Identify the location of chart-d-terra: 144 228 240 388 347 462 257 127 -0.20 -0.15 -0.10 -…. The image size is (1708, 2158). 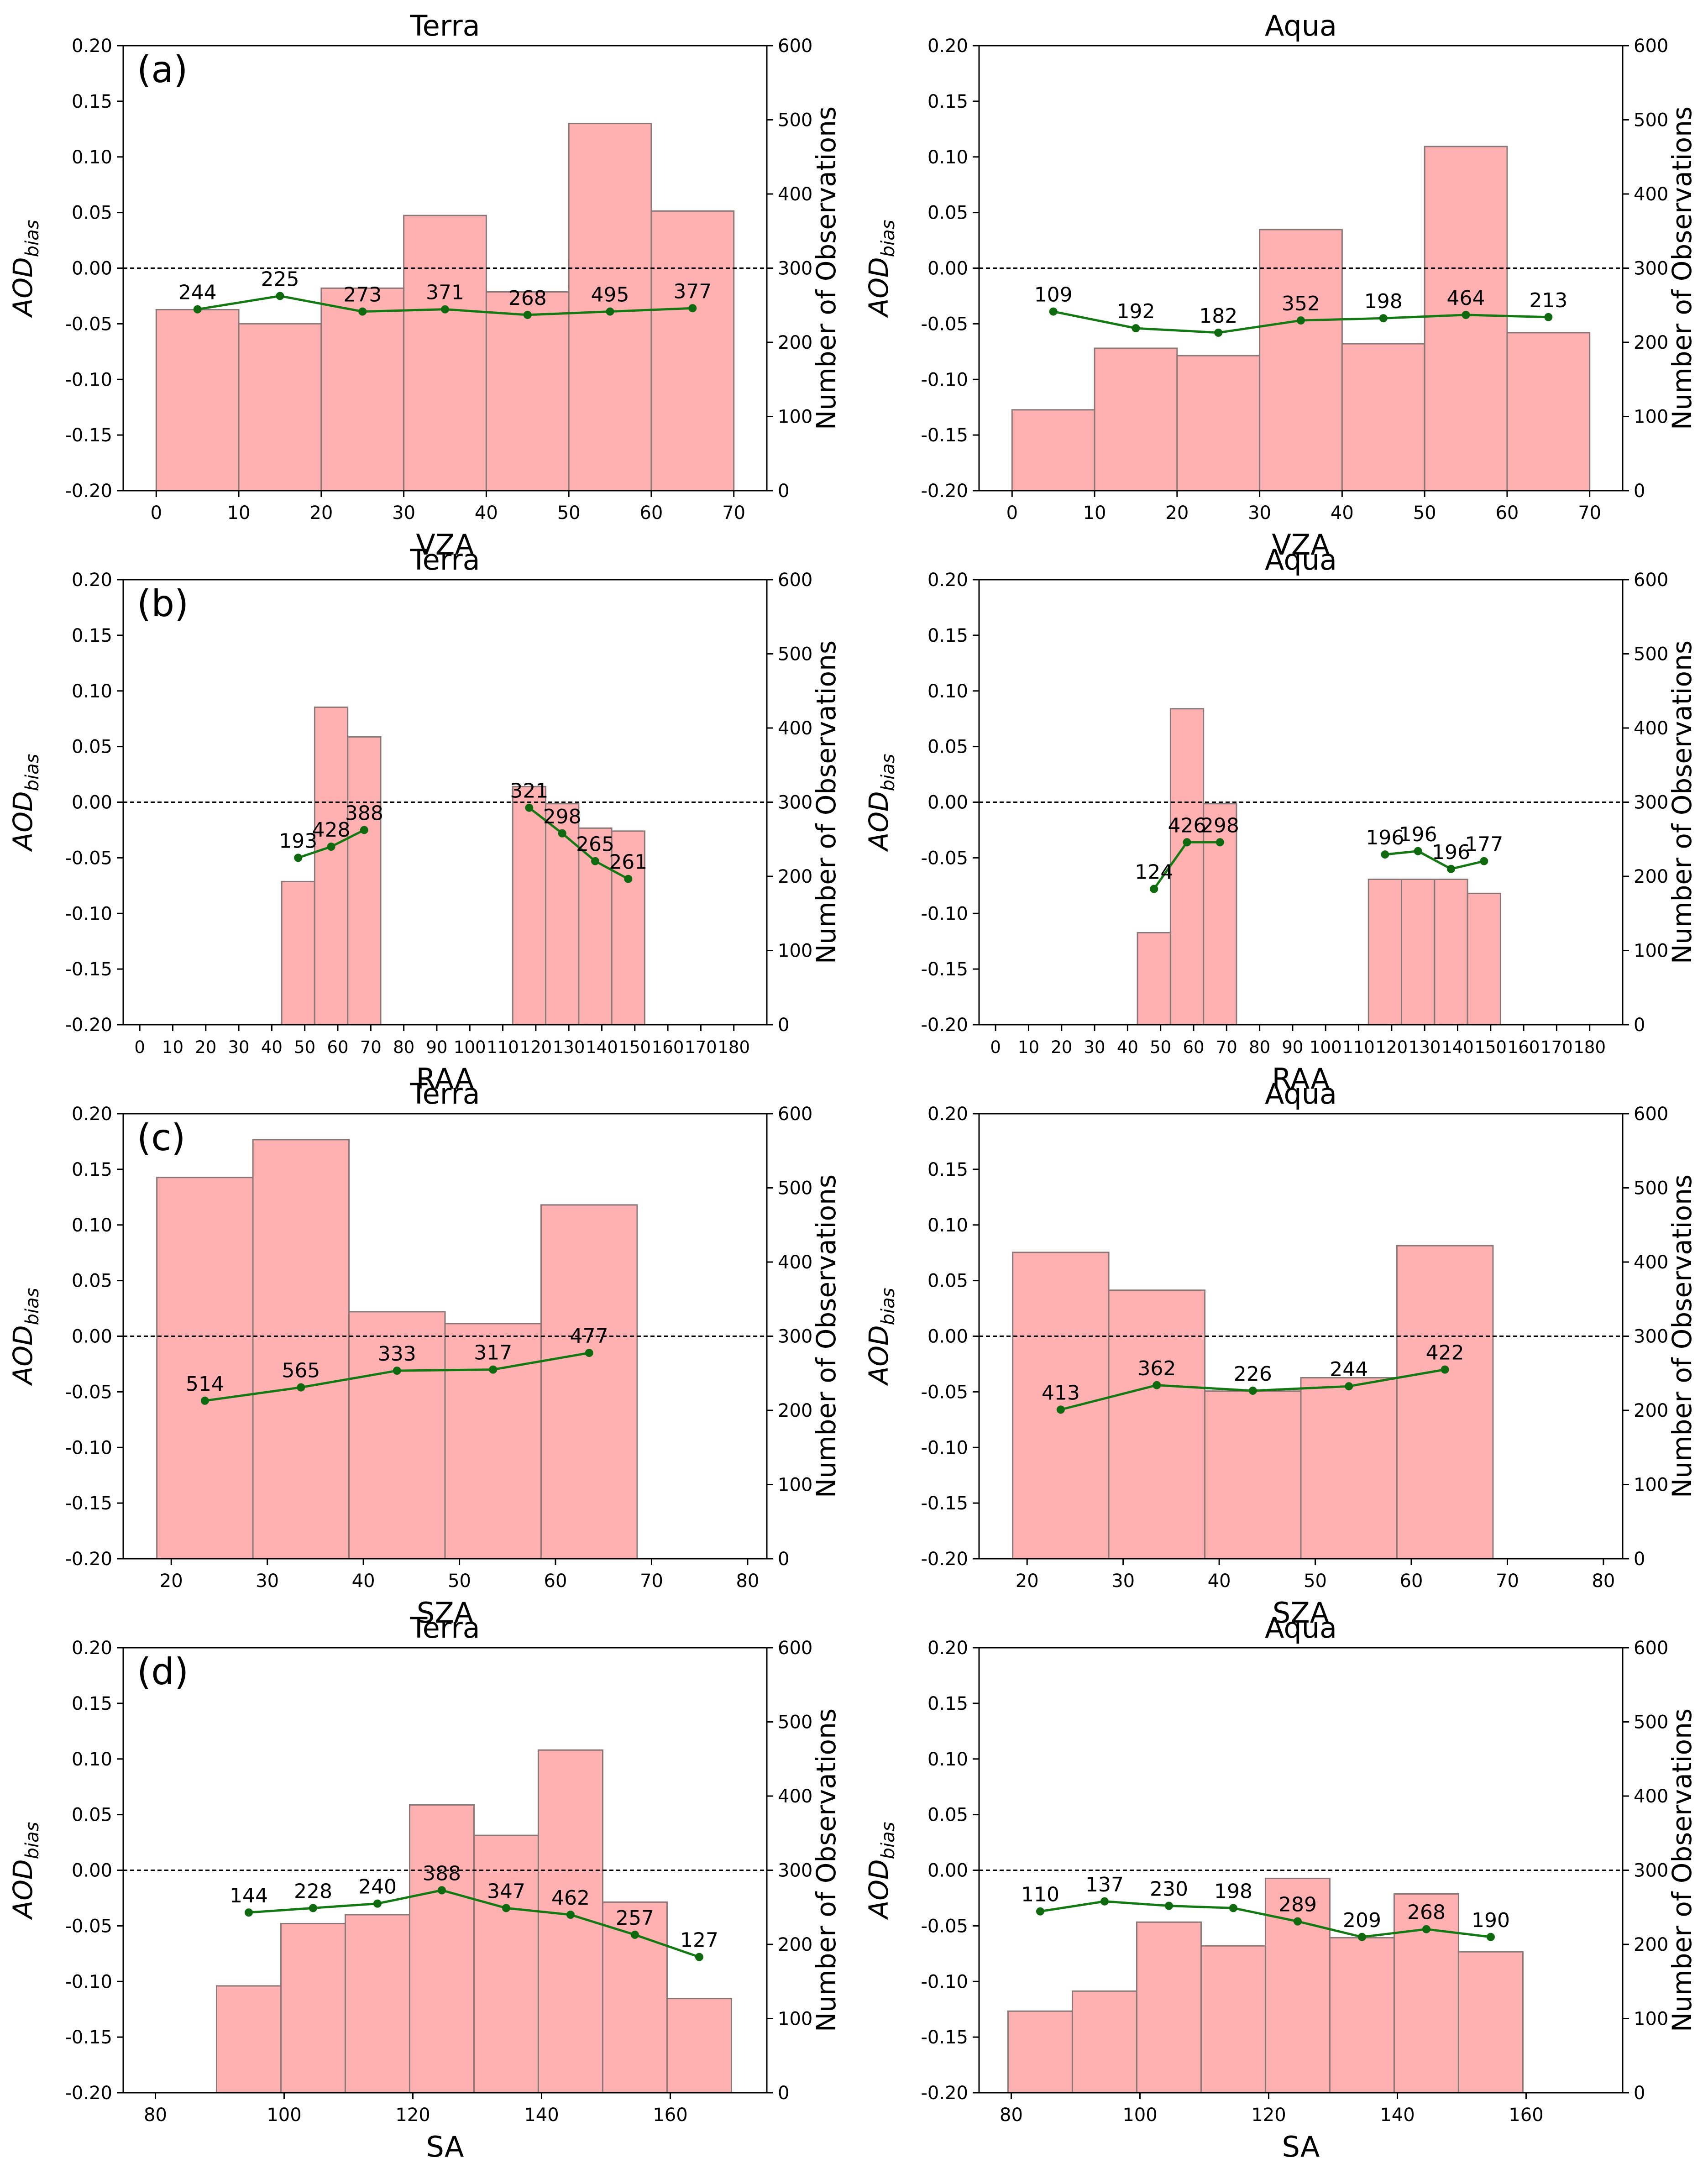
(425, 1884).